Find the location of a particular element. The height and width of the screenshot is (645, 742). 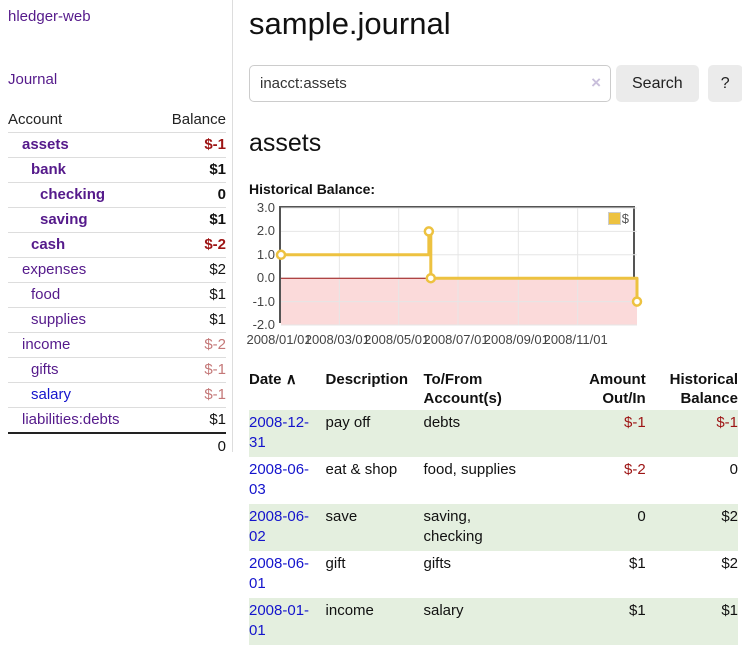

clear-search-icon: × is located at coordinates (596, 82).